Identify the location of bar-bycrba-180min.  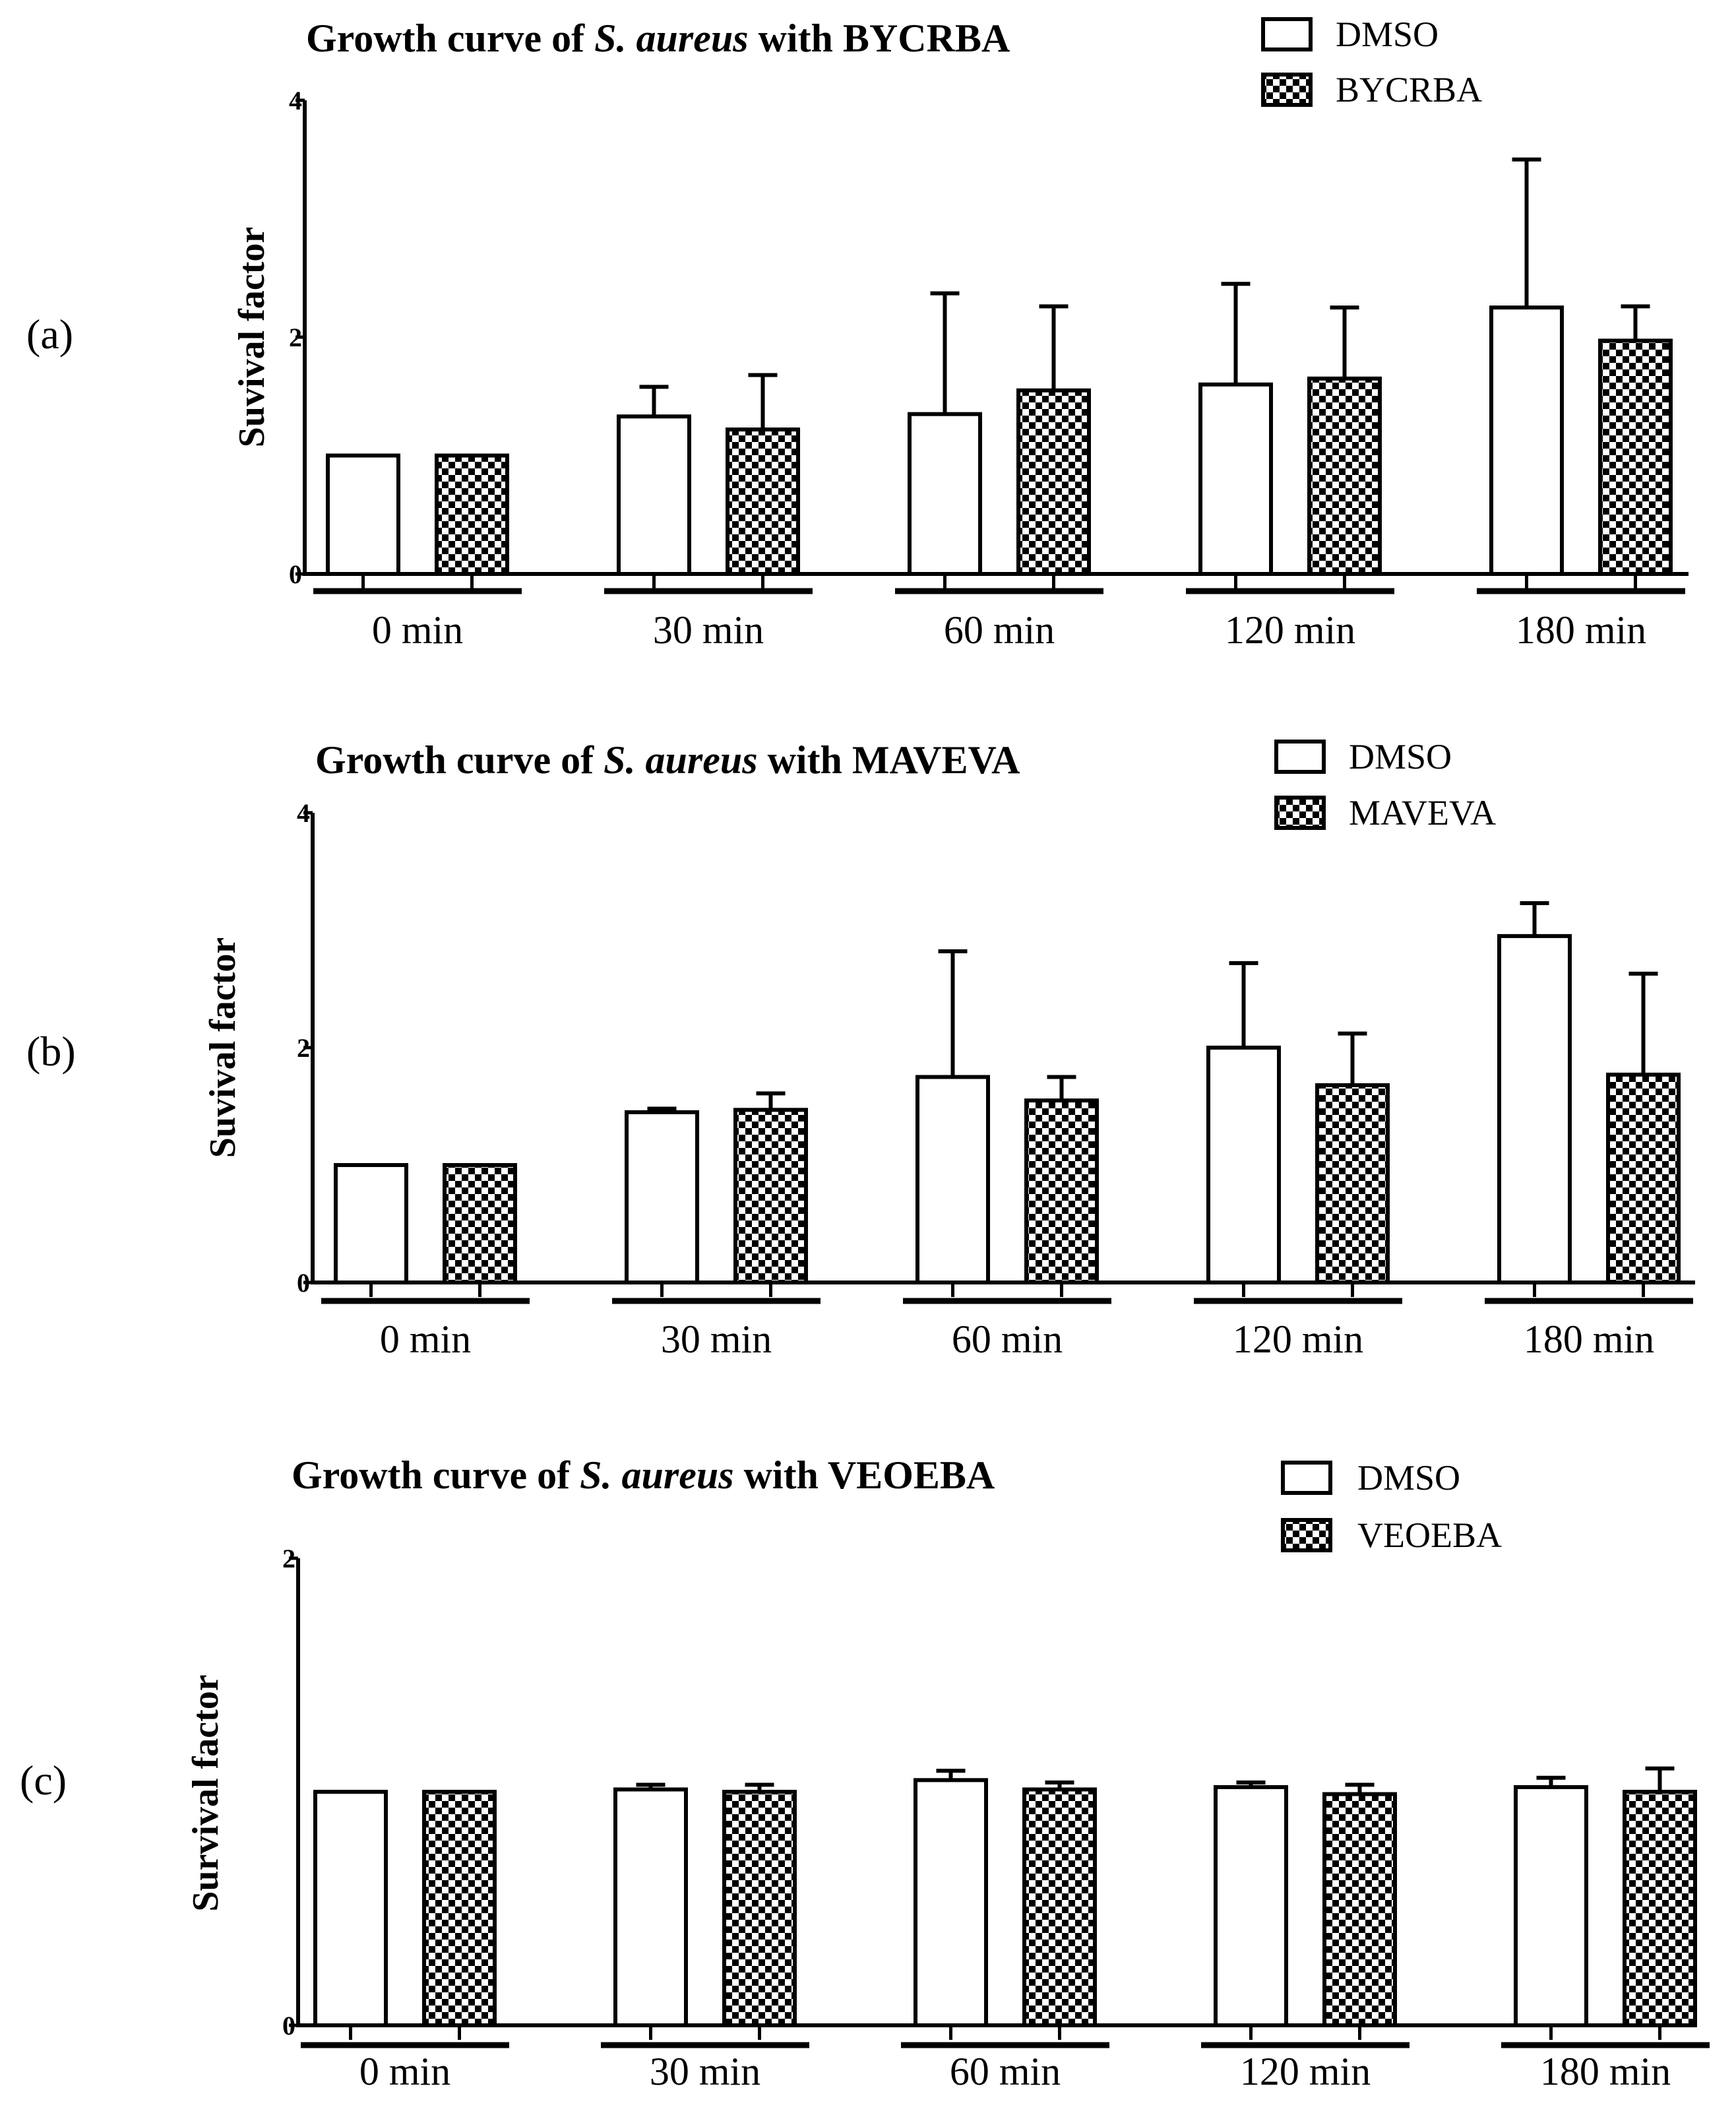
(1635, 457).